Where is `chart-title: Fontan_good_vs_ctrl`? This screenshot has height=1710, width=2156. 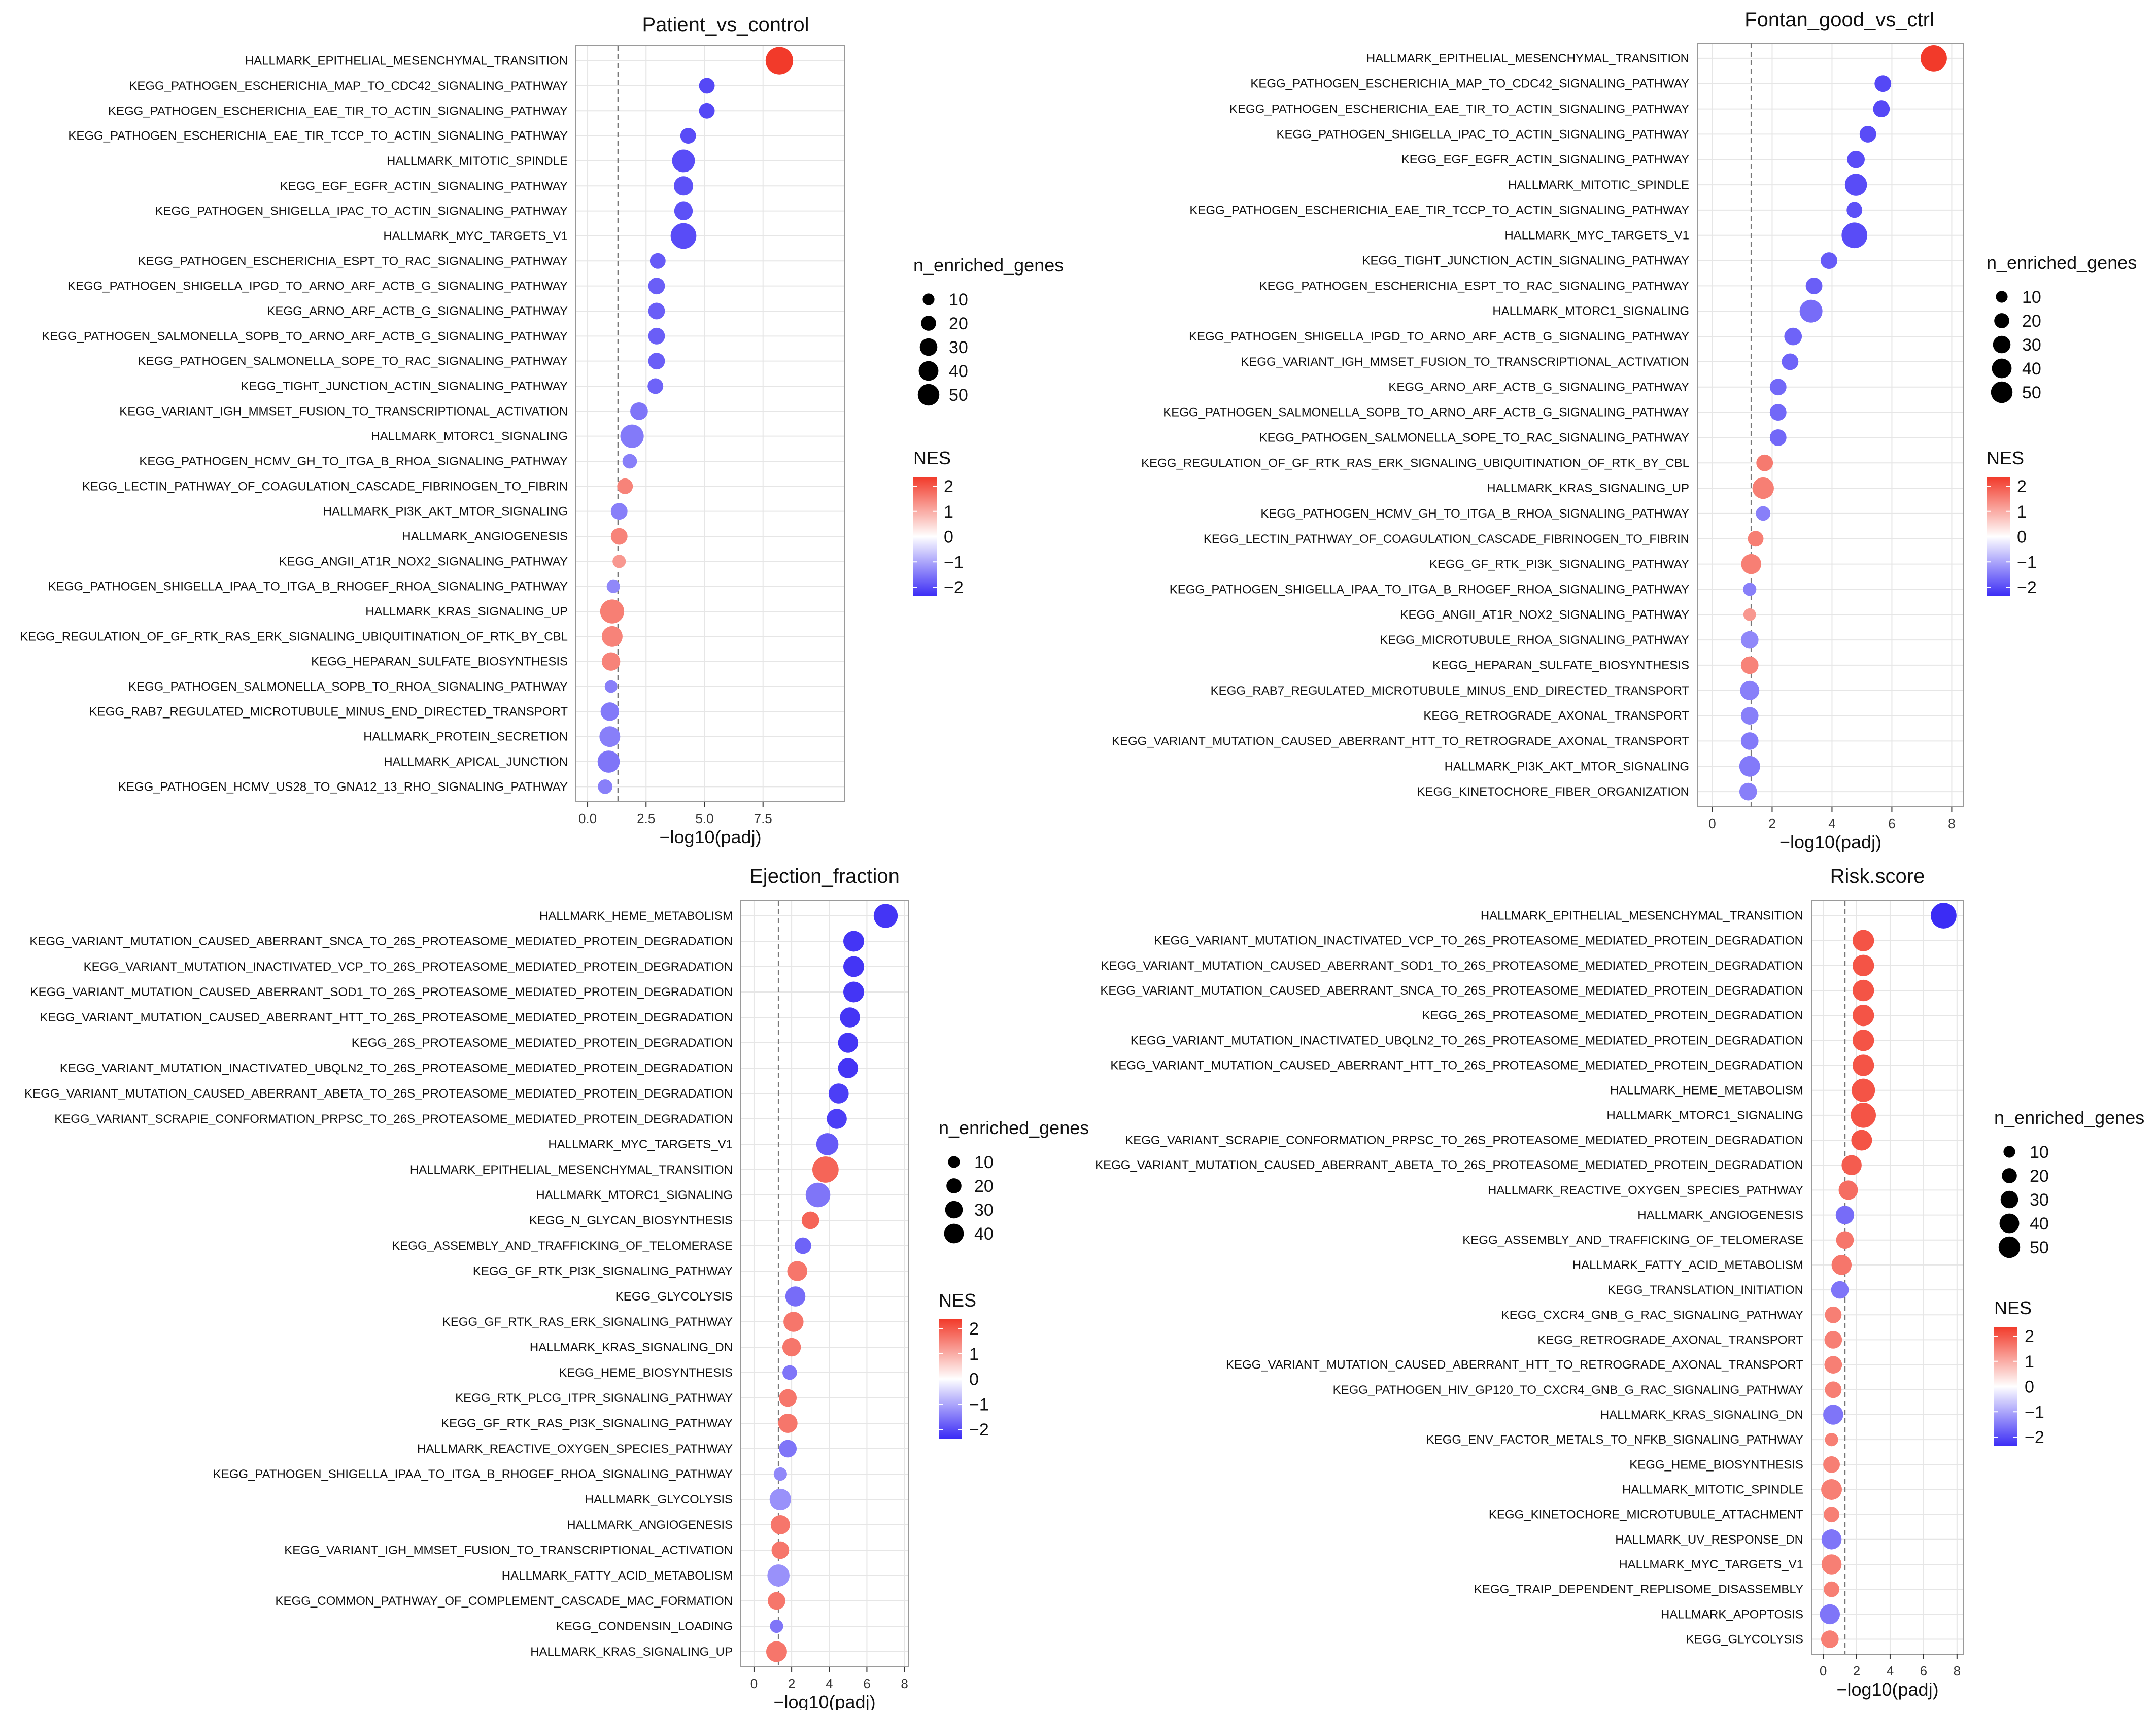 chart-title: Fontan_good_vs_ctrl is located at coordinates (1839, 20).